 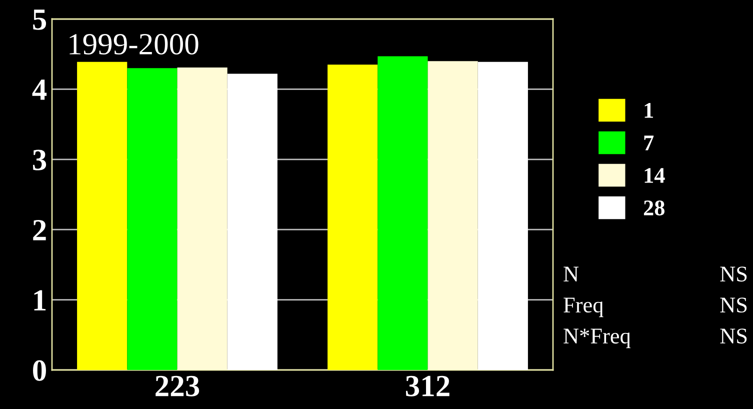 What do you see at coordinates (134, 44) in the screenshot?
I see `annotation: 1999-2000` at bounding box center [134, 44].